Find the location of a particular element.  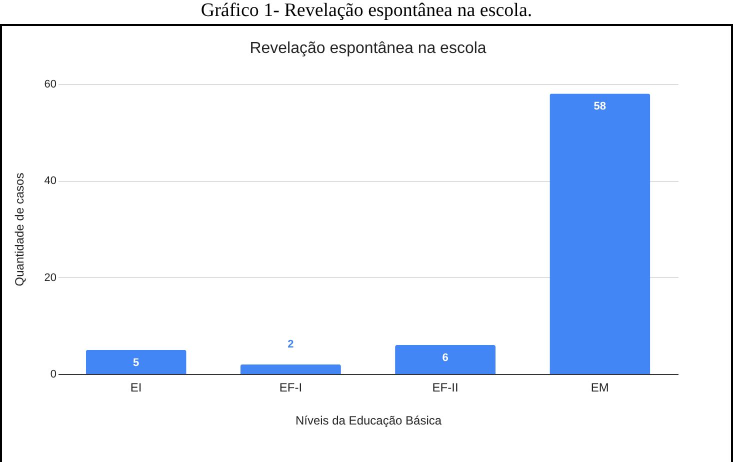

data-label: 2 is located at coordinates (291, 344).